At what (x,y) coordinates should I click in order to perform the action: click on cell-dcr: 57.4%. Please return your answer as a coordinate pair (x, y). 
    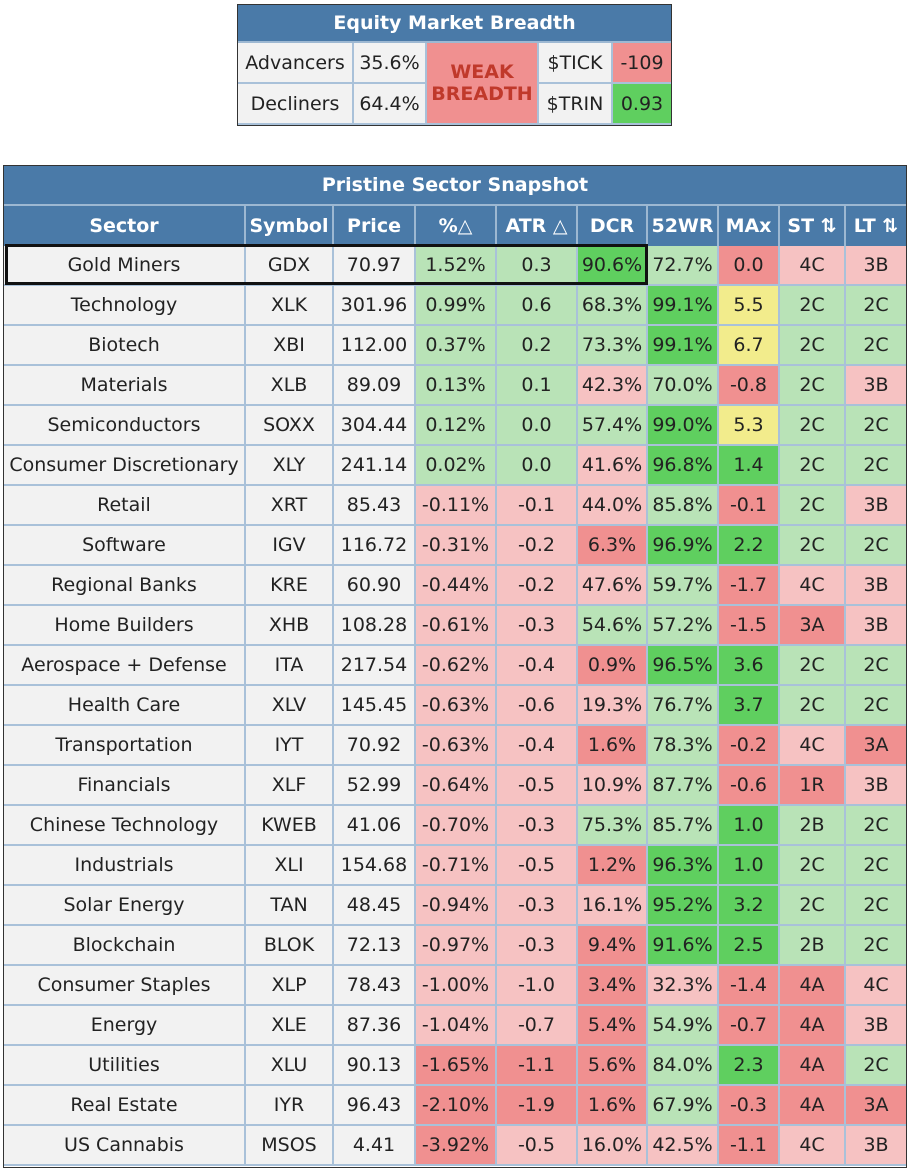
    Looking at the image, I should click on (613, 426).